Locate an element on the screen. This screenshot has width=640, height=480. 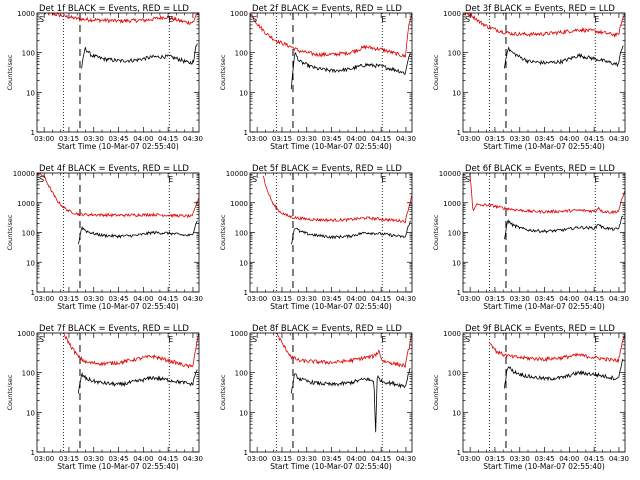
panel-title: Det 1f BLACK = Events, RED = LLD is located at coordinates (114, 9).